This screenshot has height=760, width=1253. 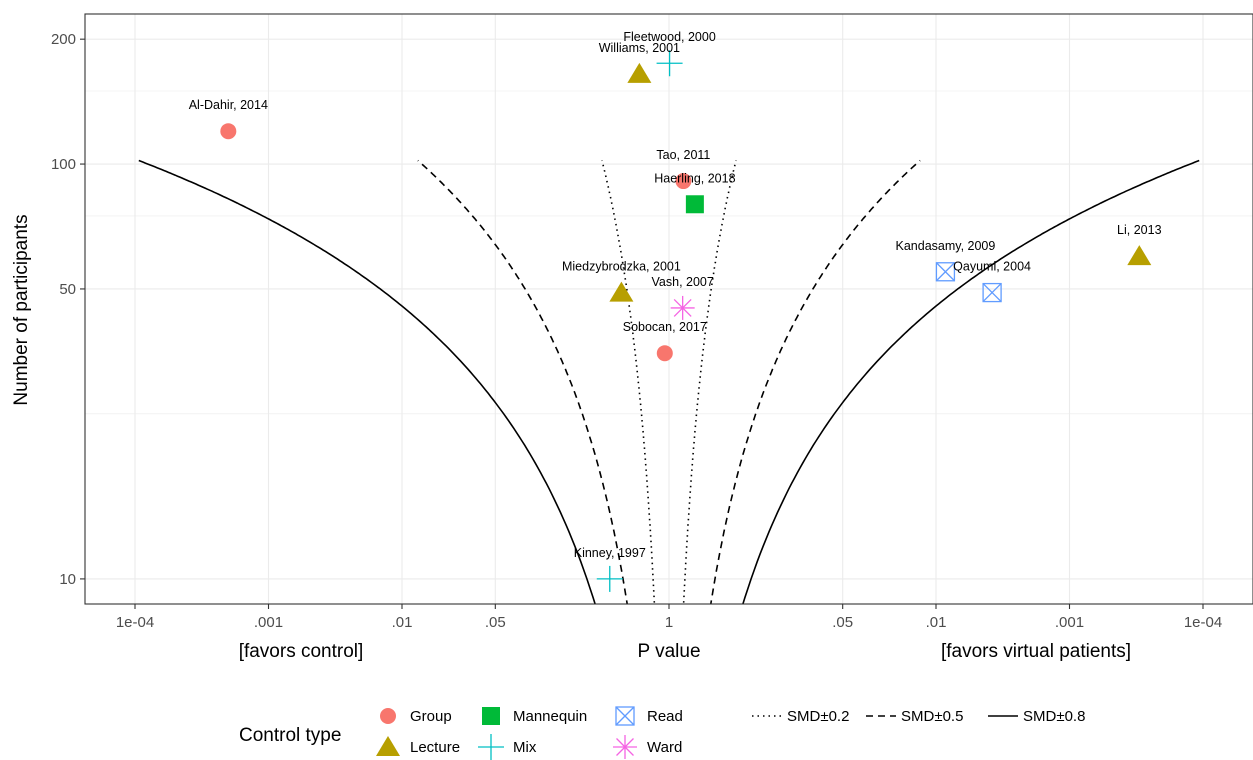 I want to click on legend-label-lecture: Lecture, so click(x=435, y=747).